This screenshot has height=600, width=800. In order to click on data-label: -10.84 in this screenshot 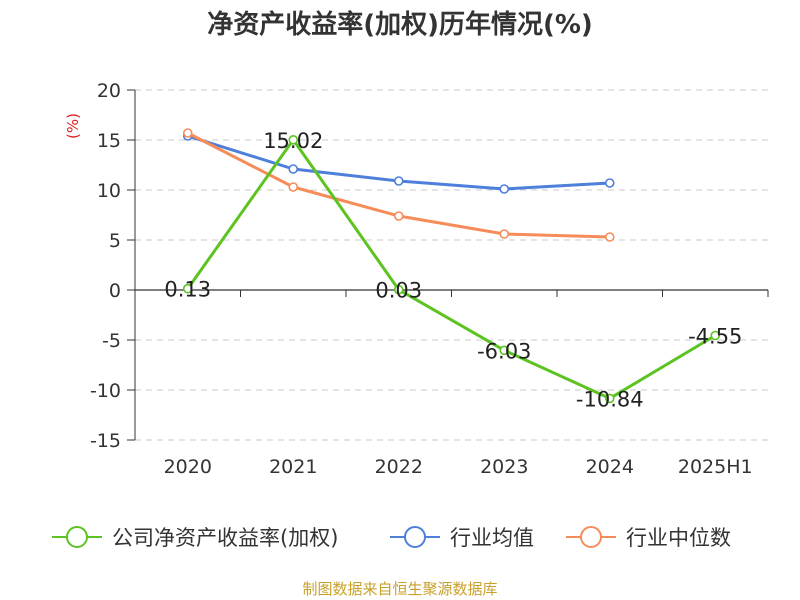, I will do `click(610, 399)`.